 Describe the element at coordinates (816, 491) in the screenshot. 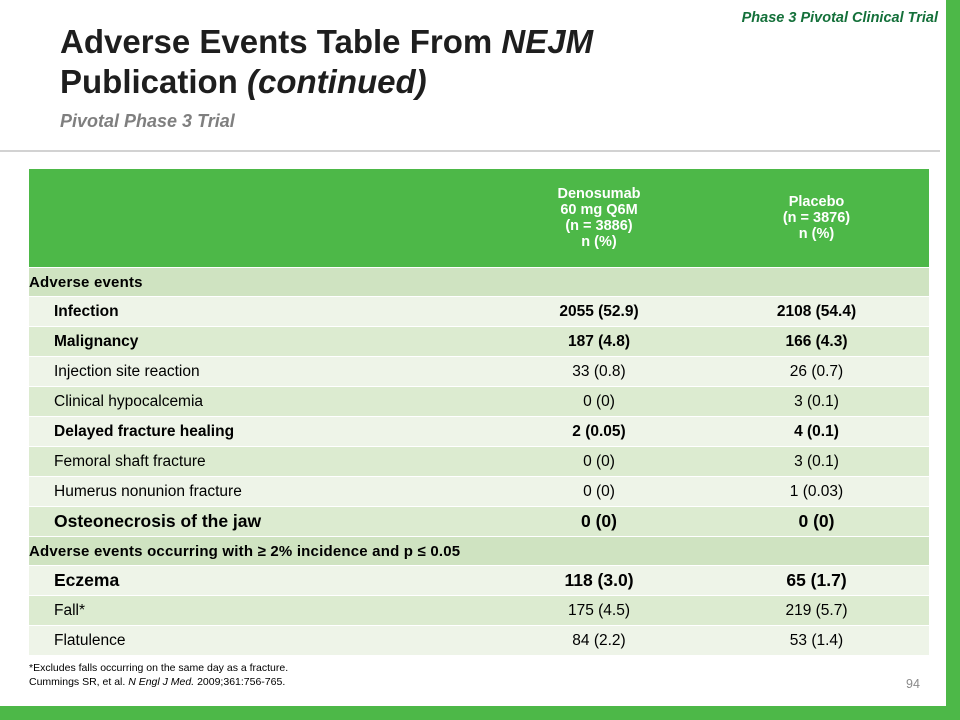

I see `placebo-value: 1 (0.03)` at that location.